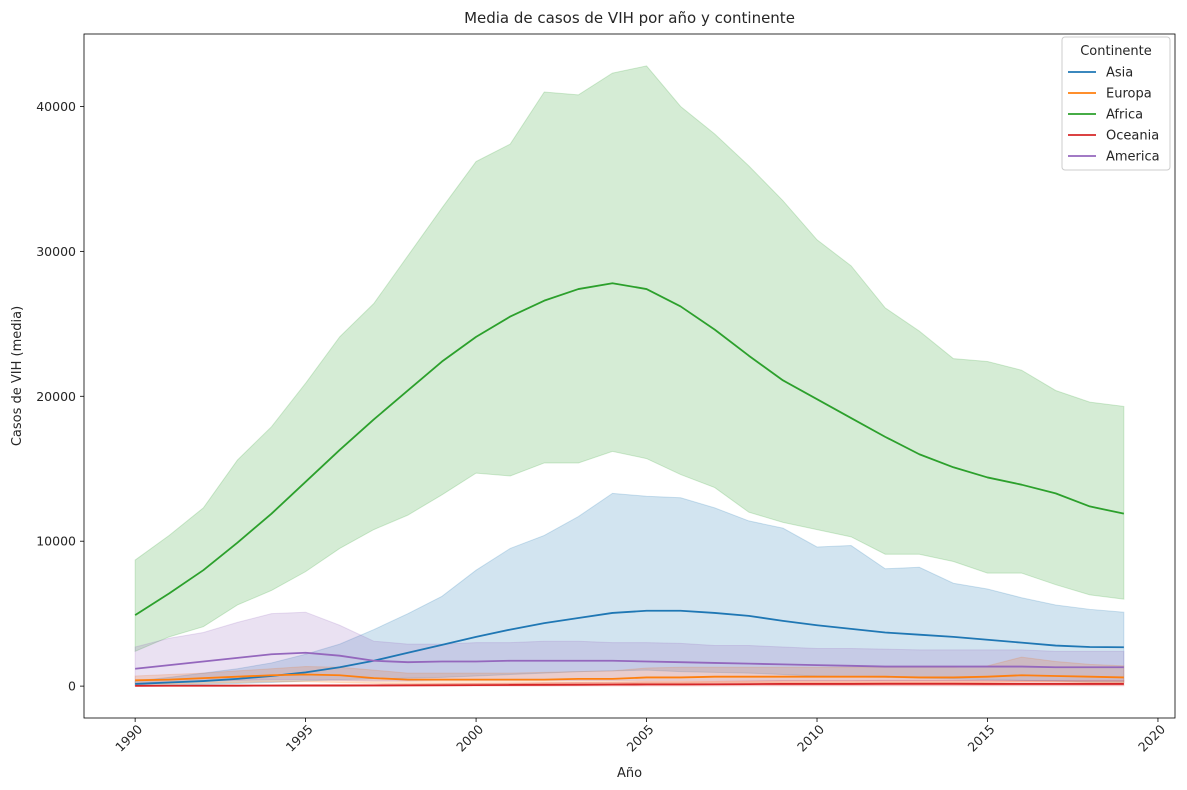 This screenshot has height=790, width=1187. Describe the element at coordinates (56, 251) in the screenshot. I see `y-tick-label: 30000` at that location.